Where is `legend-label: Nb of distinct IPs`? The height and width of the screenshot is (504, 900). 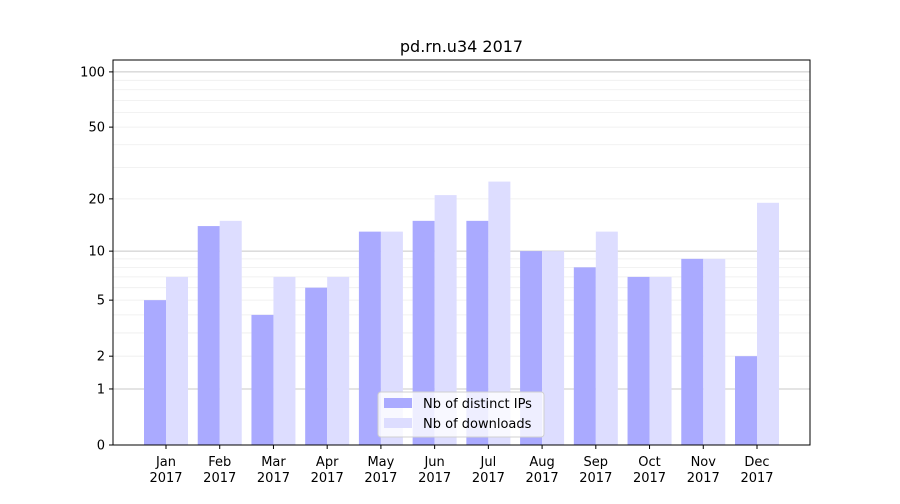
legend-label: Nb of distinct IPs is located at coordinates (477, 404).